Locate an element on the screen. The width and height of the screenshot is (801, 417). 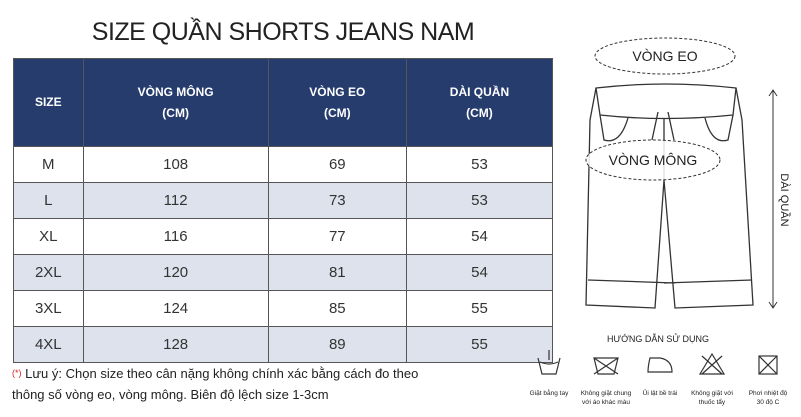
care-icons is located at coordinates (657, 362).